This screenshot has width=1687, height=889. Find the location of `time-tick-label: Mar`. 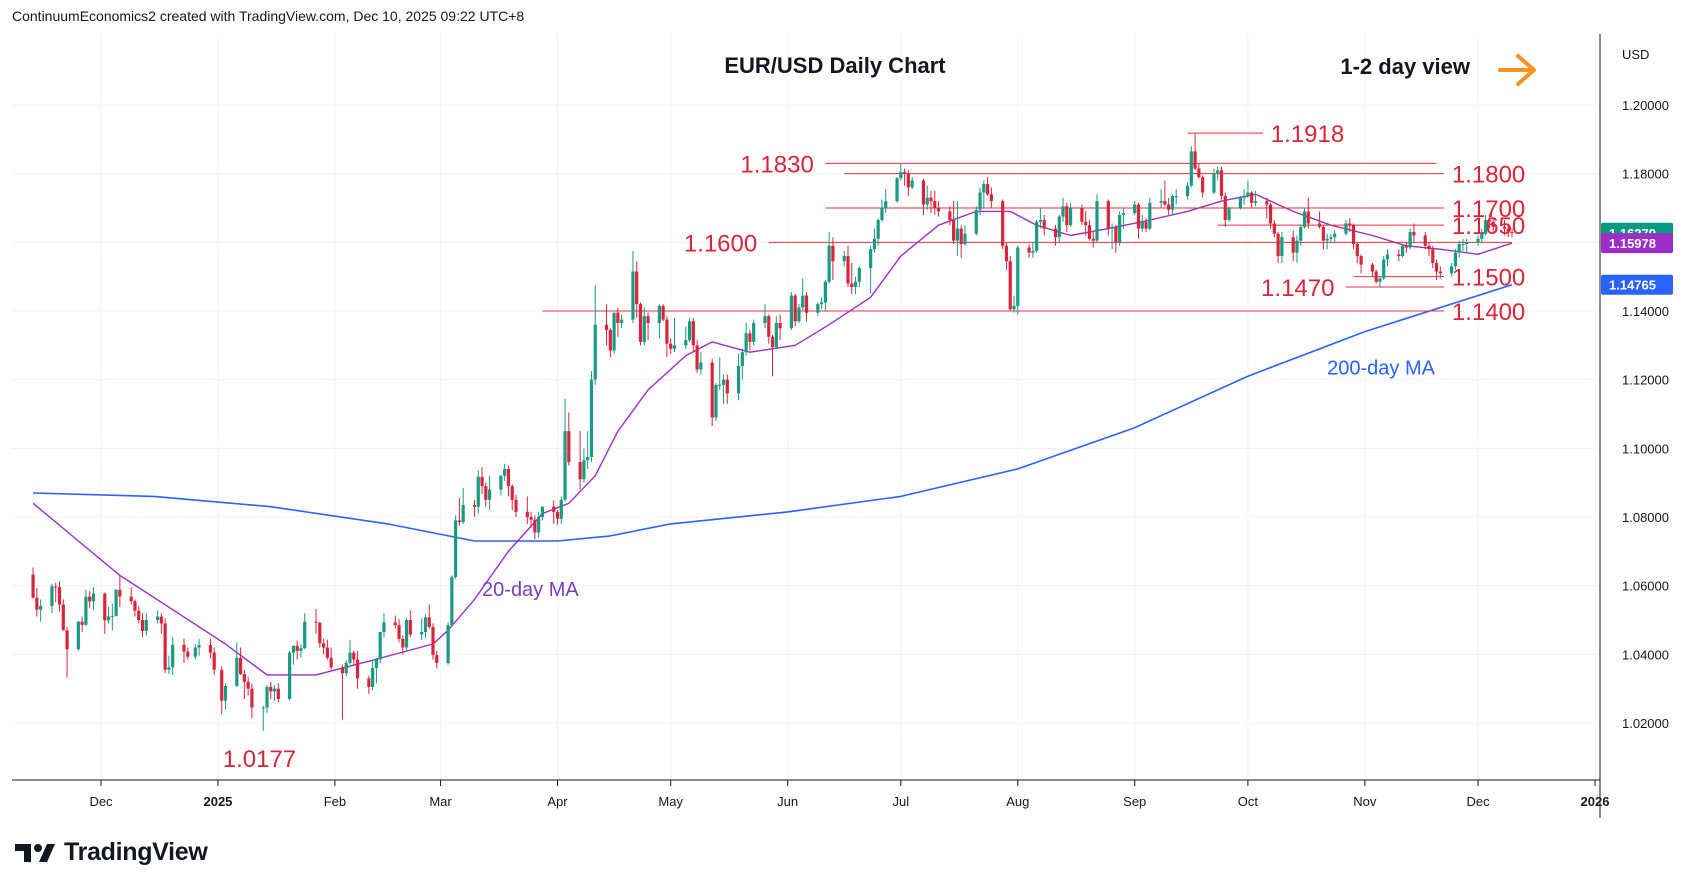

time-tick-label: Mar is located at coordinates (440, 801).